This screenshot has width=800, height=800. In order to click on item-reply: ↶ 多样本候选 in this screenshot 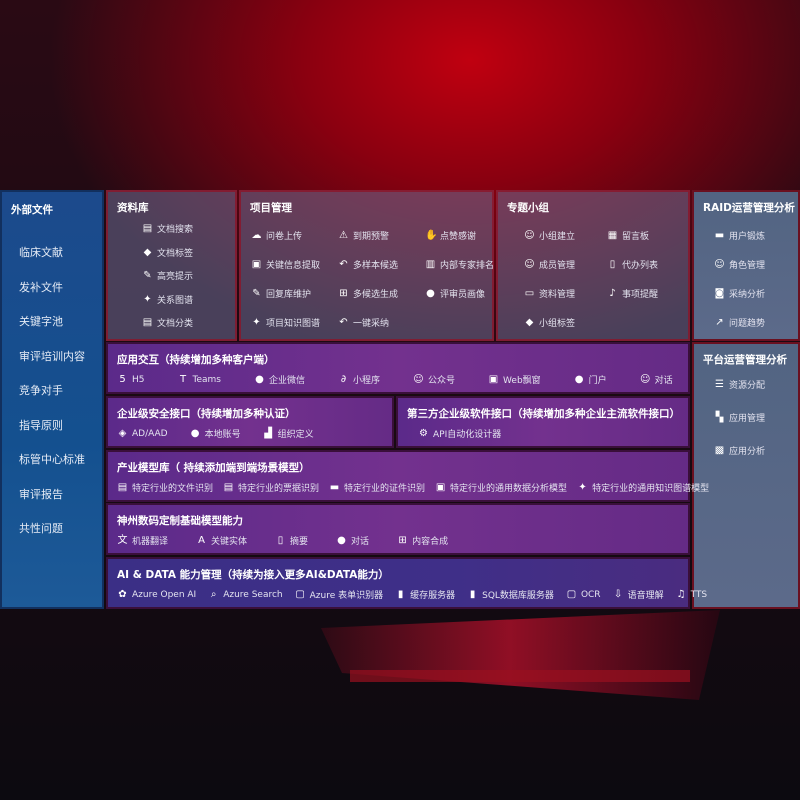, I will do `click(368, 264)`.